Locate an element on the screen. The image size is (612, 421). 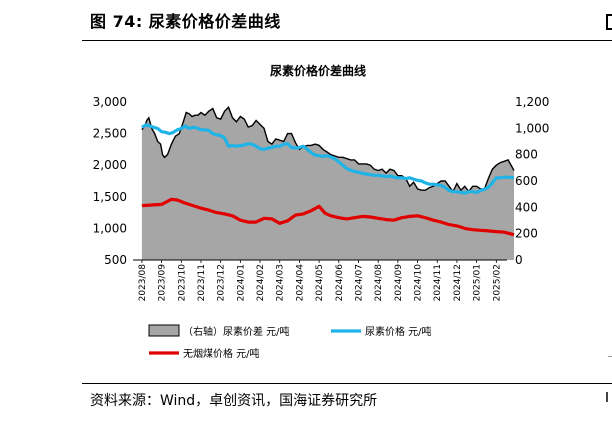
left-tick-label: 3,000 is located at coordinates (110, 102).